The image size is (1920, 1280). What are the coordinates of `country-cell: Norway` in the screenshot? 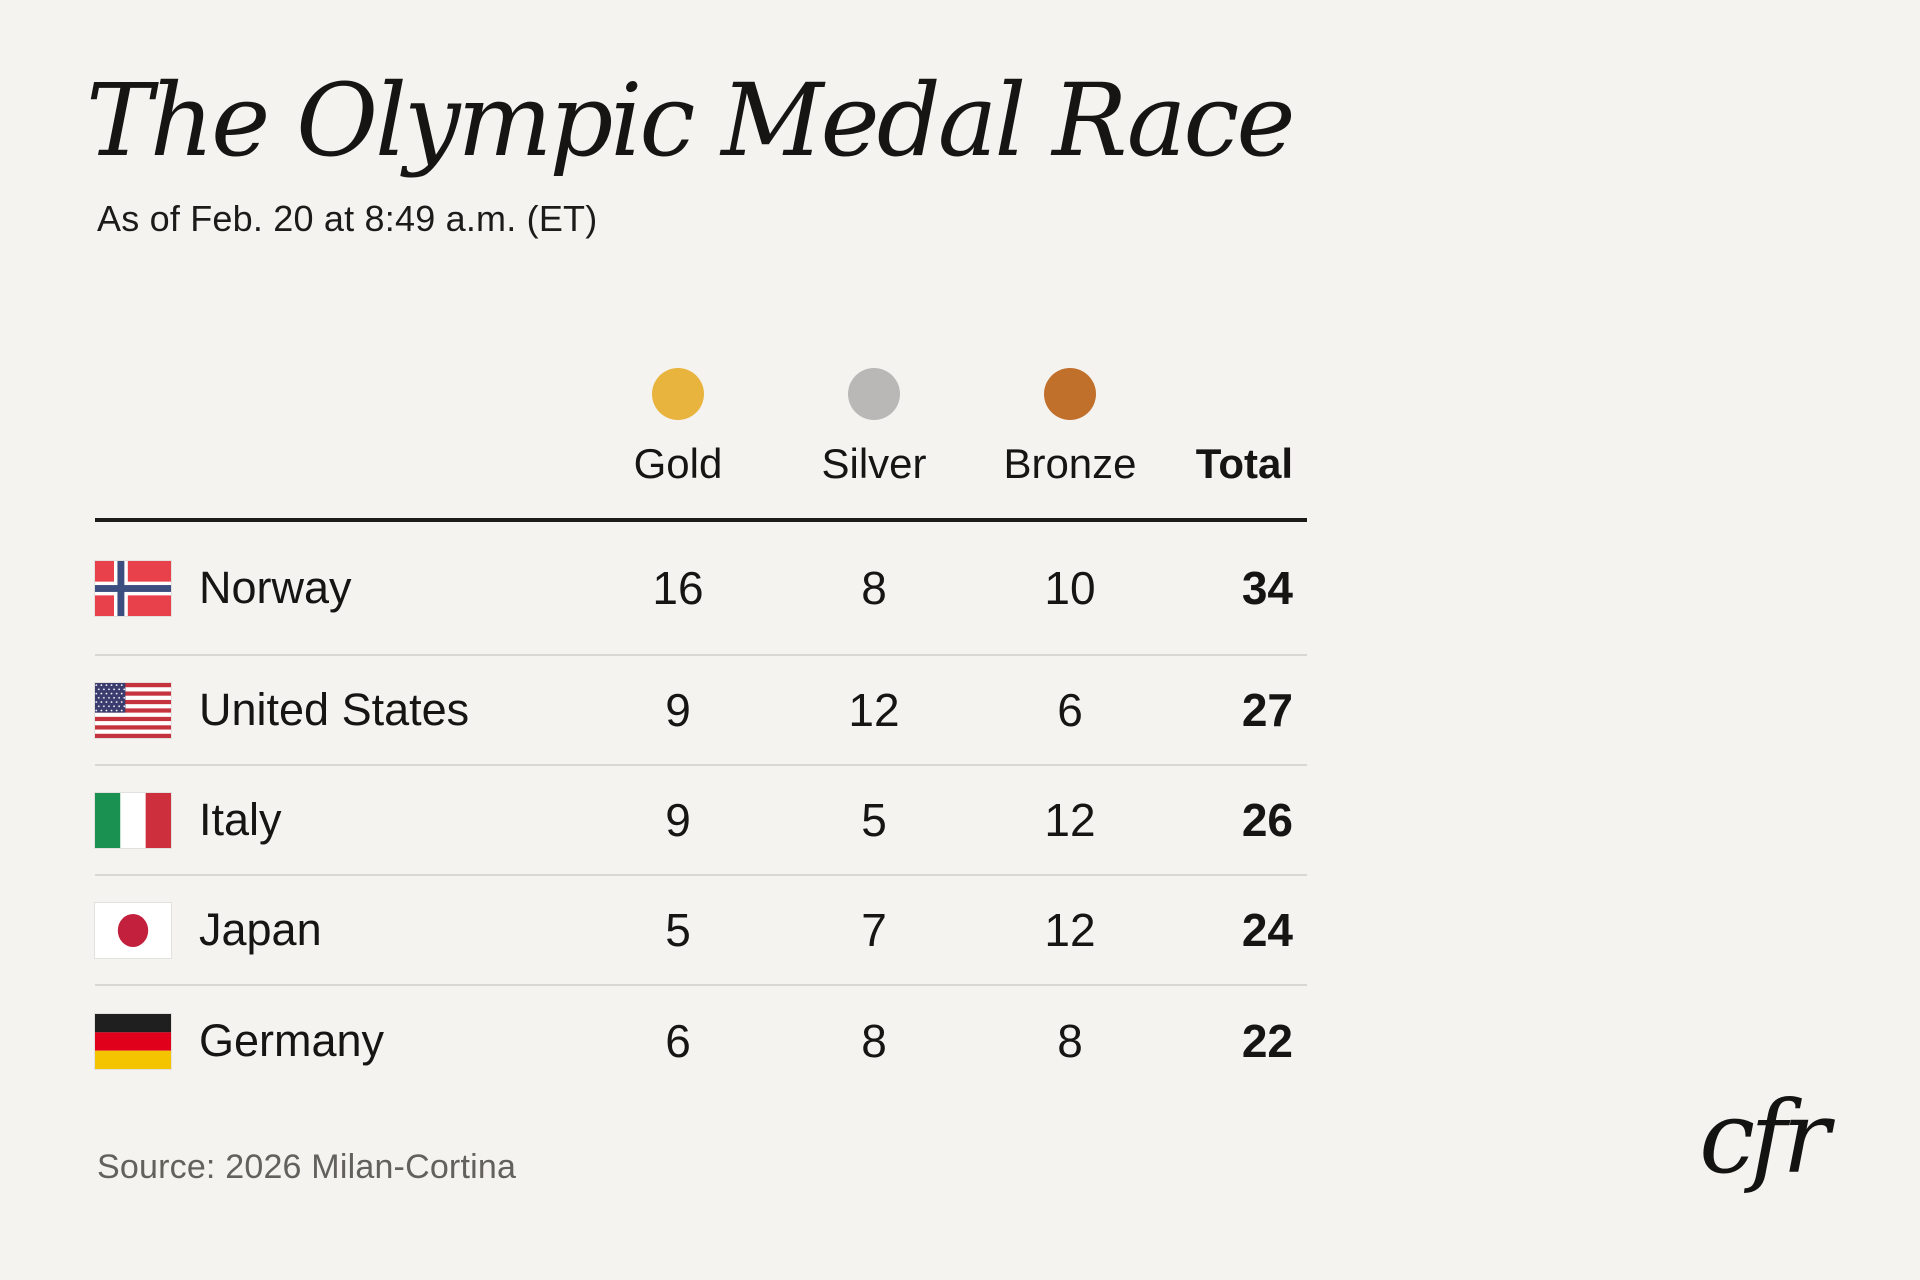 It's located at (337, 588).